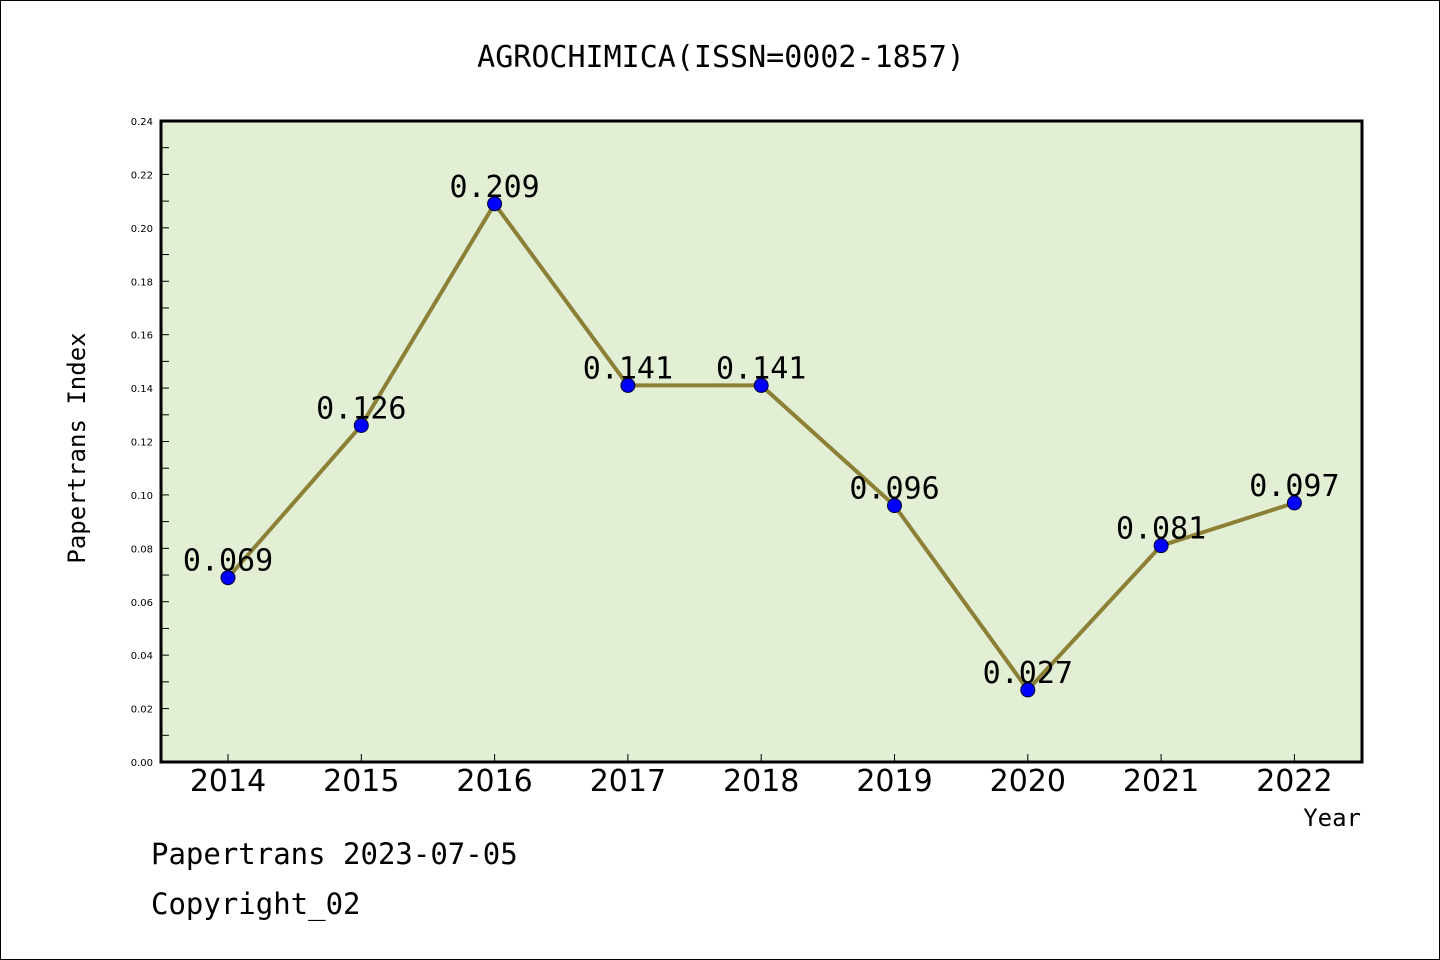 The width and height of the screenshot is (1440, 960). Describe the element at coordinates (1028, 673) in the screenshot. I see `data-label: 0.027` at that location.